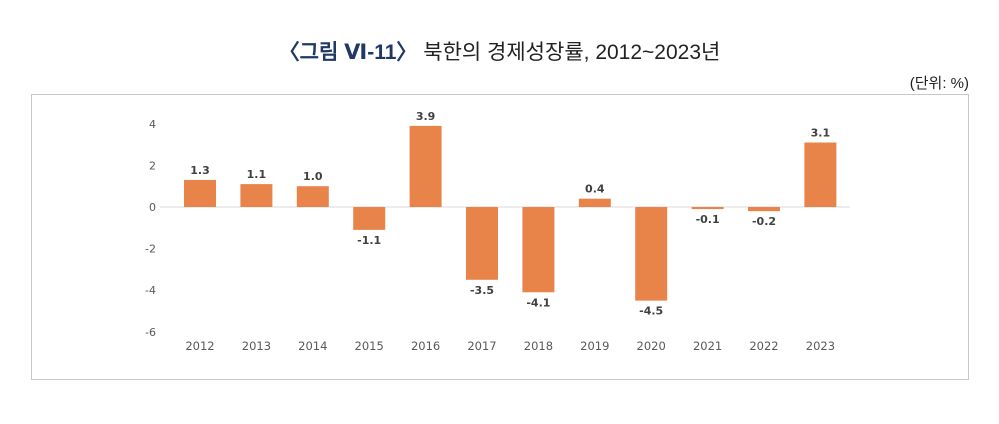 Image resolution: width=999 pixels, height=424 pixels. I want to click on x-tick-label: 2018, so click(538, 346).